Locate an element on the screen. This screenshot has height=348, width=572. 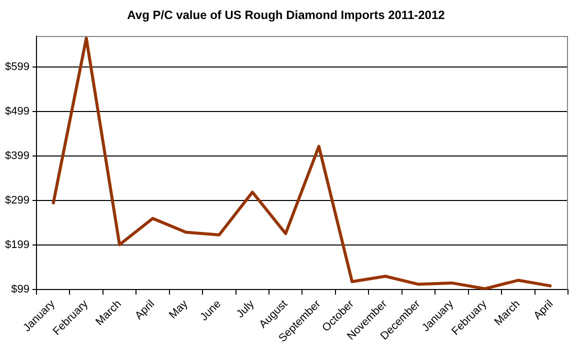
y-tick-label: $399 is located at coordinates (17, 156).